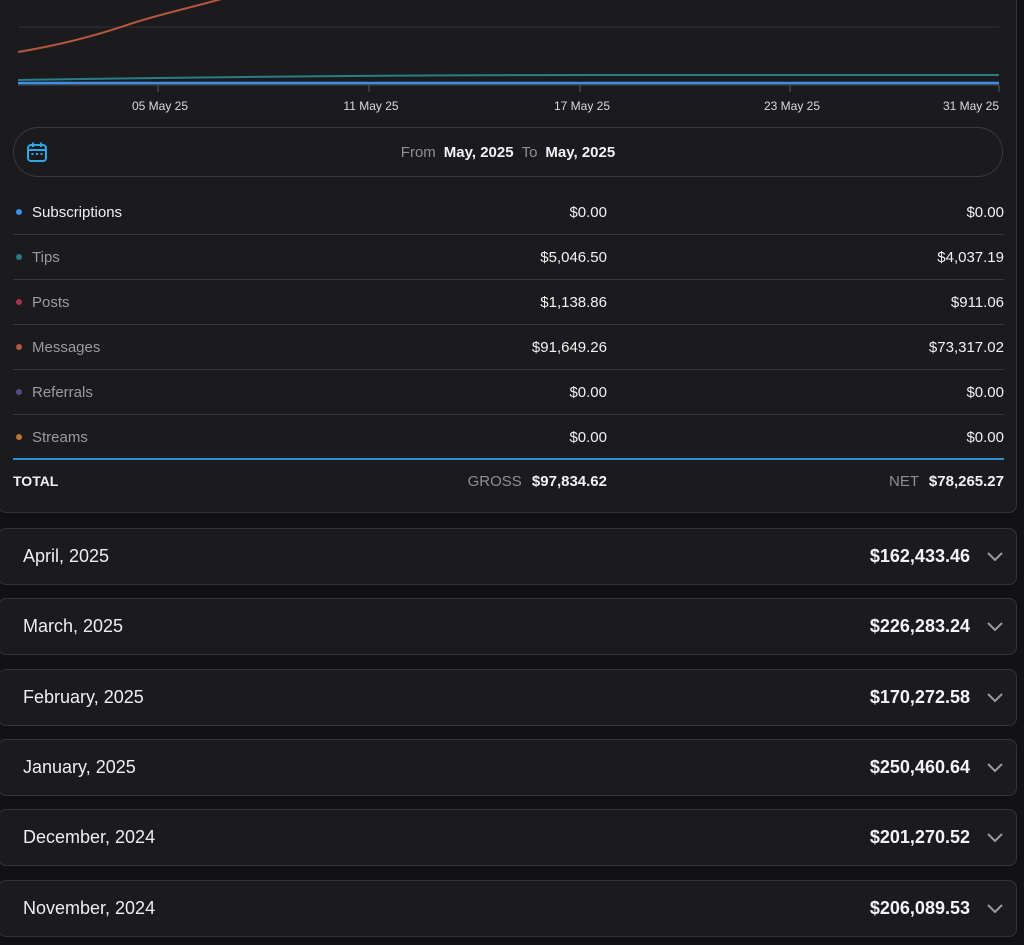  Describe the element at coordinates (418, 152) in the screenshot. I see `from-label: From` at that location.